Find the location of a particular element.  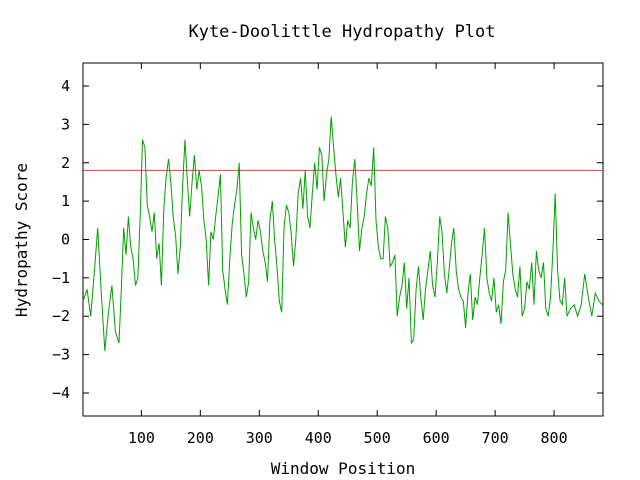

x-tick-label: 300 is located at coordinates (259, 438).